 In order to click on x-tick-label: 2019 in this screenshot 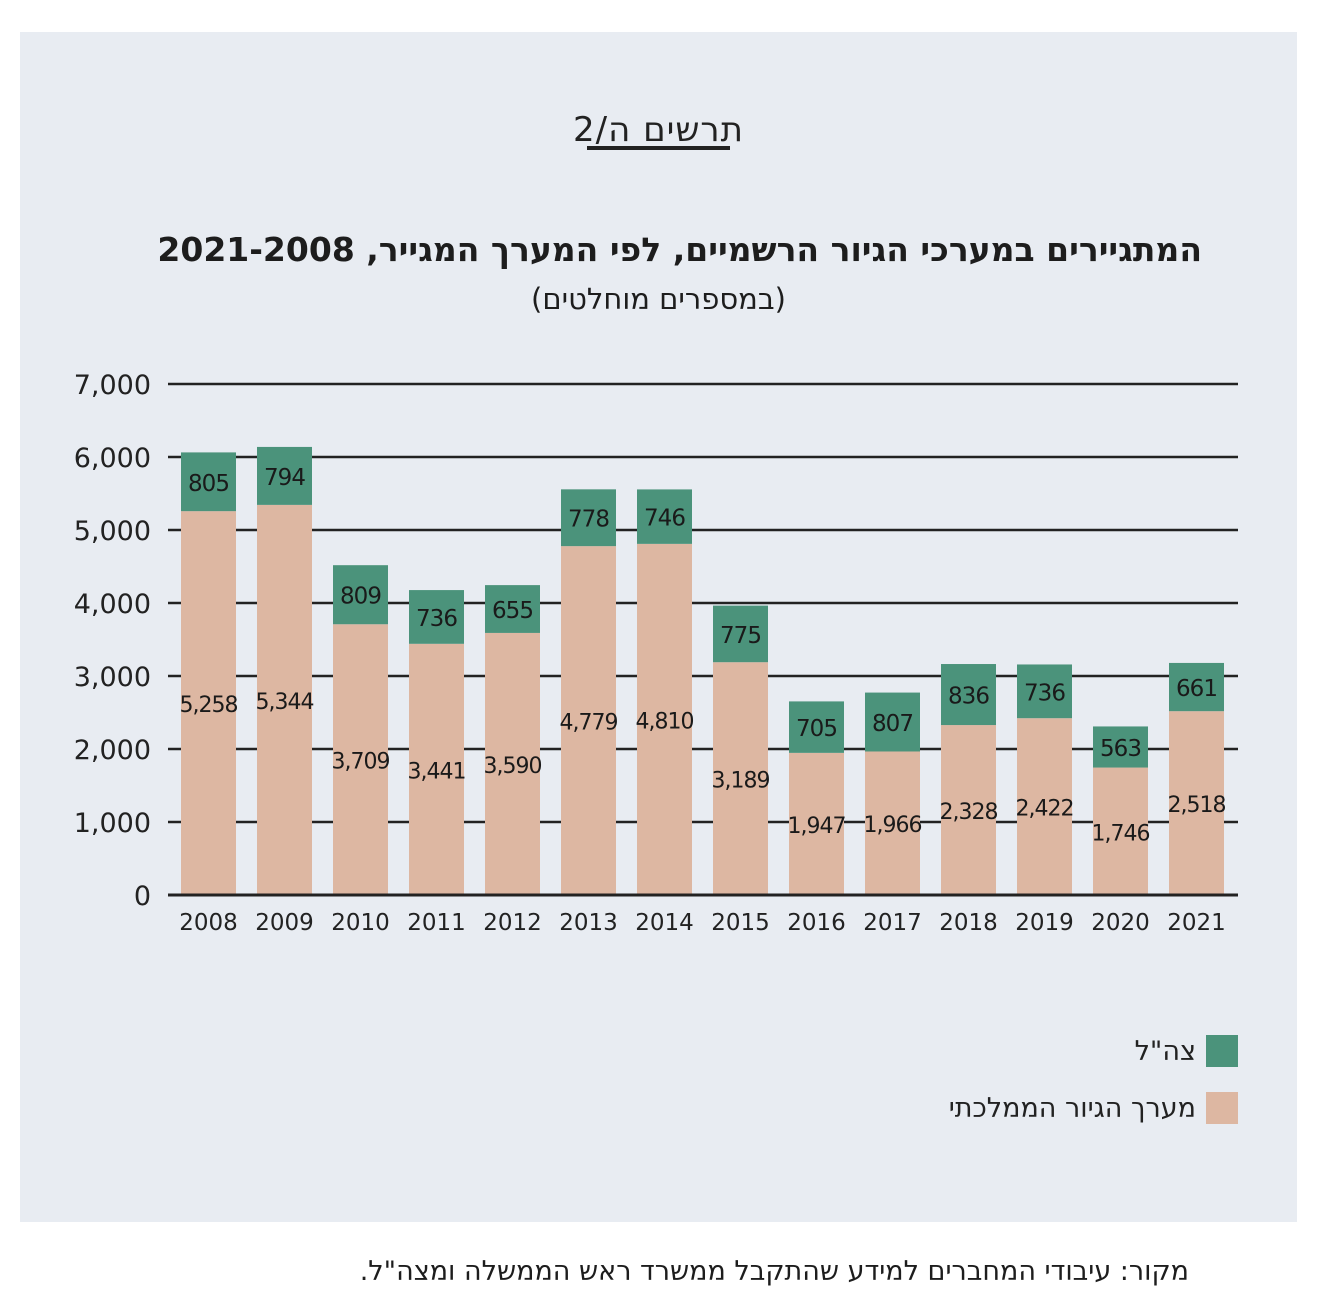, I will do `click(1044, 923)`.